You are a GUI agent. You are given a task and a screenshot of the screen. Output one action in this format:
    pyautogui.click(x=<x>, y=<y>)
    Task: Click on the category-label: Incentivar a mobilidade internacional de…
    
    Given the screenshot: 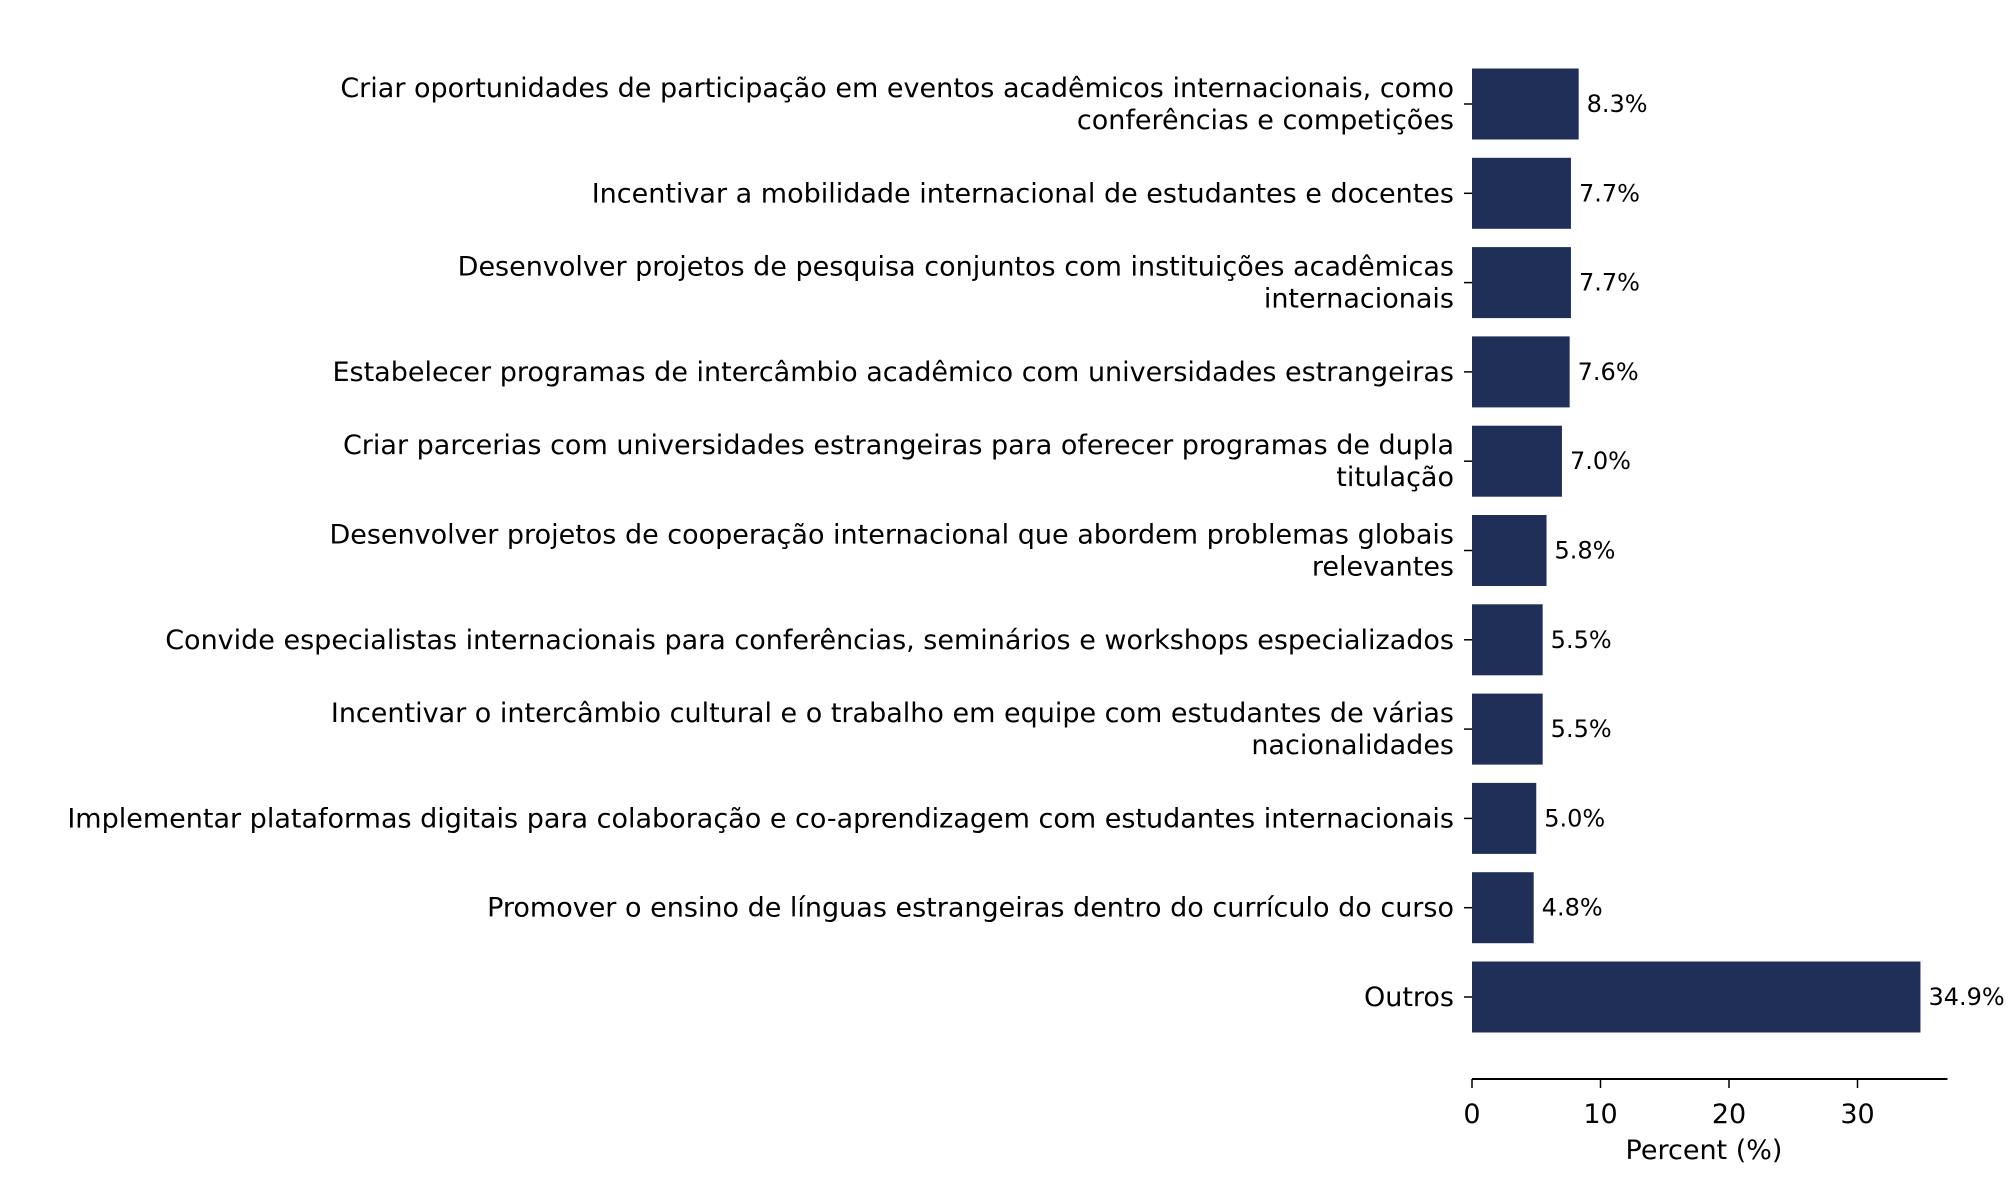 What is the action you would take?
    pyautogui.click(x=1023, y=193)
    